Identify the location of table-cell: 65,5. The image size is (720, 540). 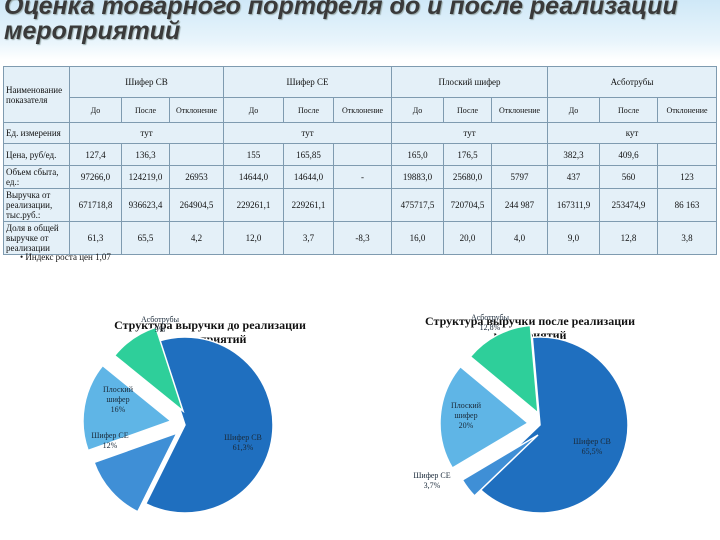
(145, 238).